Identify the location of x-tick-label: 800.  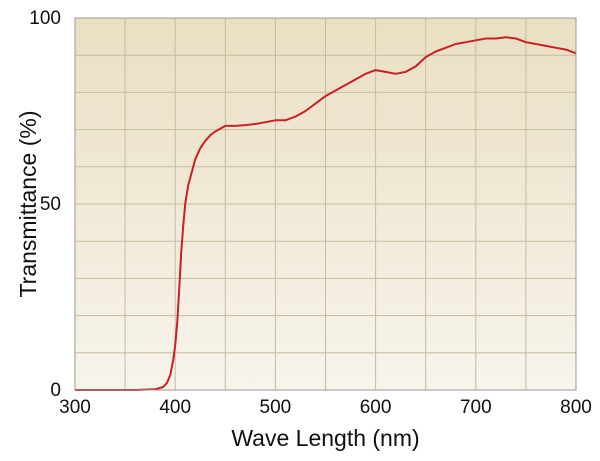
(576, 407).